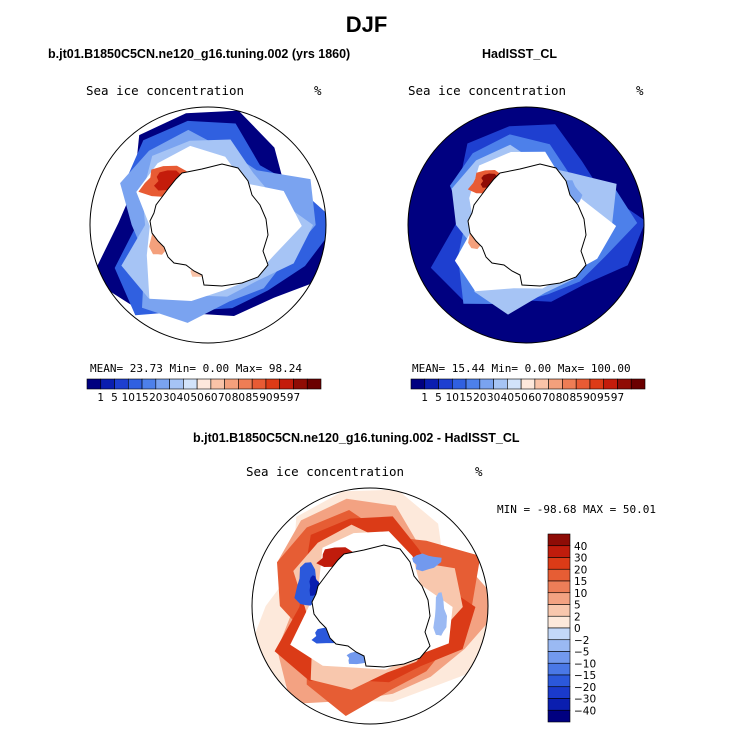  What do you see at coordinates (505, 368) in the screenshot?
I see `panel2-min-label: Min=` at bounding box center [505, 368].